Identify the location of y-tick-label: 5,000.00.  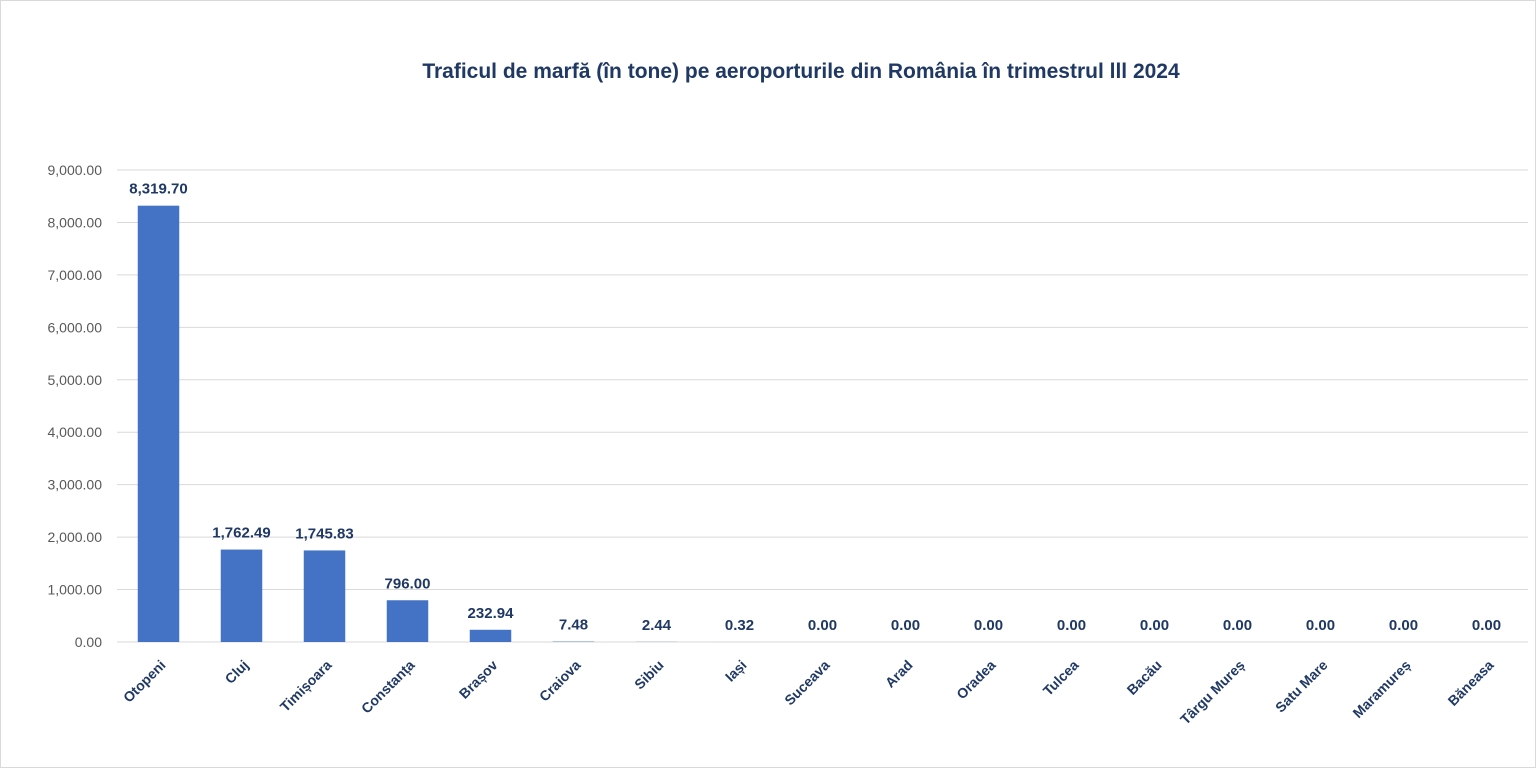
(75, 380).